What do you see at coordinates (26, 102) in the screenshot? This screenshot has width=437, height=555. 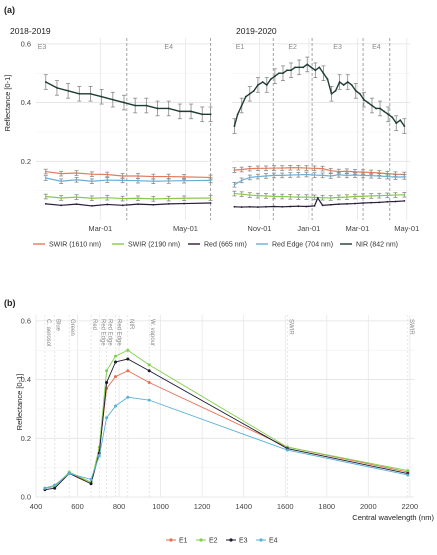 I see `panel-a-yticks: 0.2 0.4 0.6` at bounding box center [26, 102].